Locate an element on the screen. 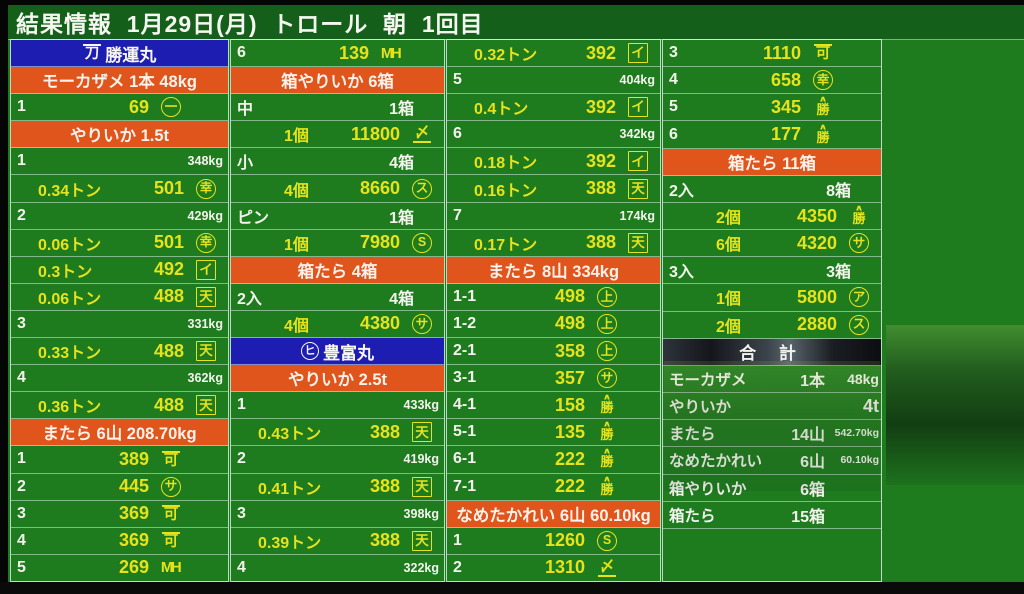 This screenshot has width=1024, height=594. row-species: 箱たら 11箱 is located at coordinates (772, 162).